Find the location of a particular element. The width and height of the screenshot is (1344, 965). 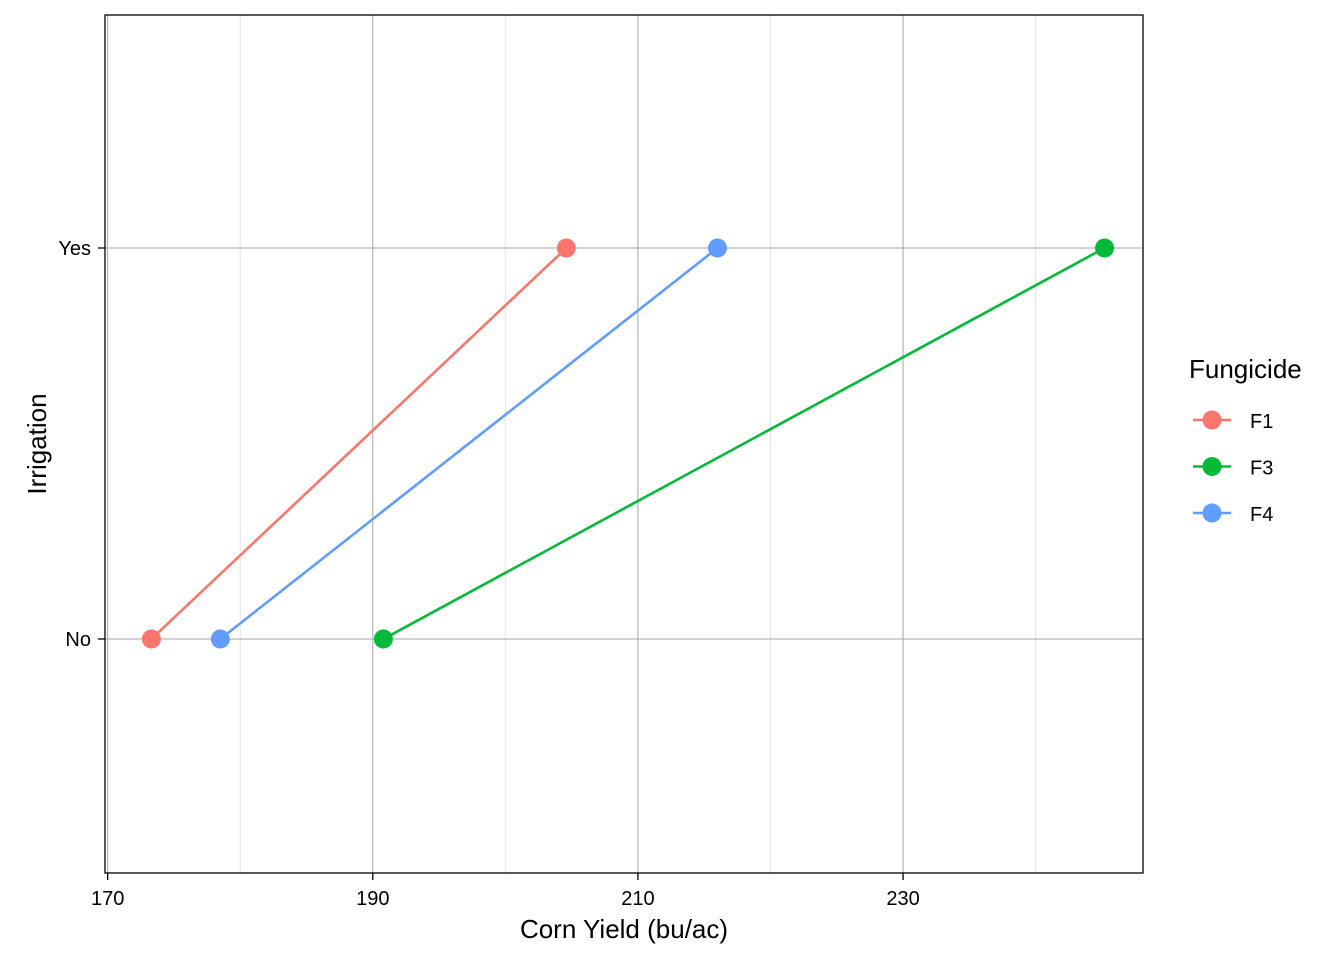

data-point-f3-no is located at coordinates (383, 639).